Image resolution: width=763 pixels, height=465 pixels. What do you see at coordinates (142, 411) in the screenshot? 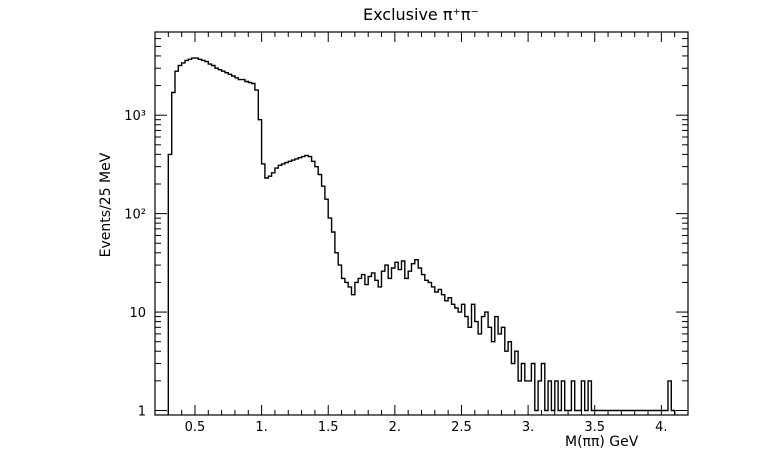
I see `y-tick-label: 1` at bounding box center [142, 411].